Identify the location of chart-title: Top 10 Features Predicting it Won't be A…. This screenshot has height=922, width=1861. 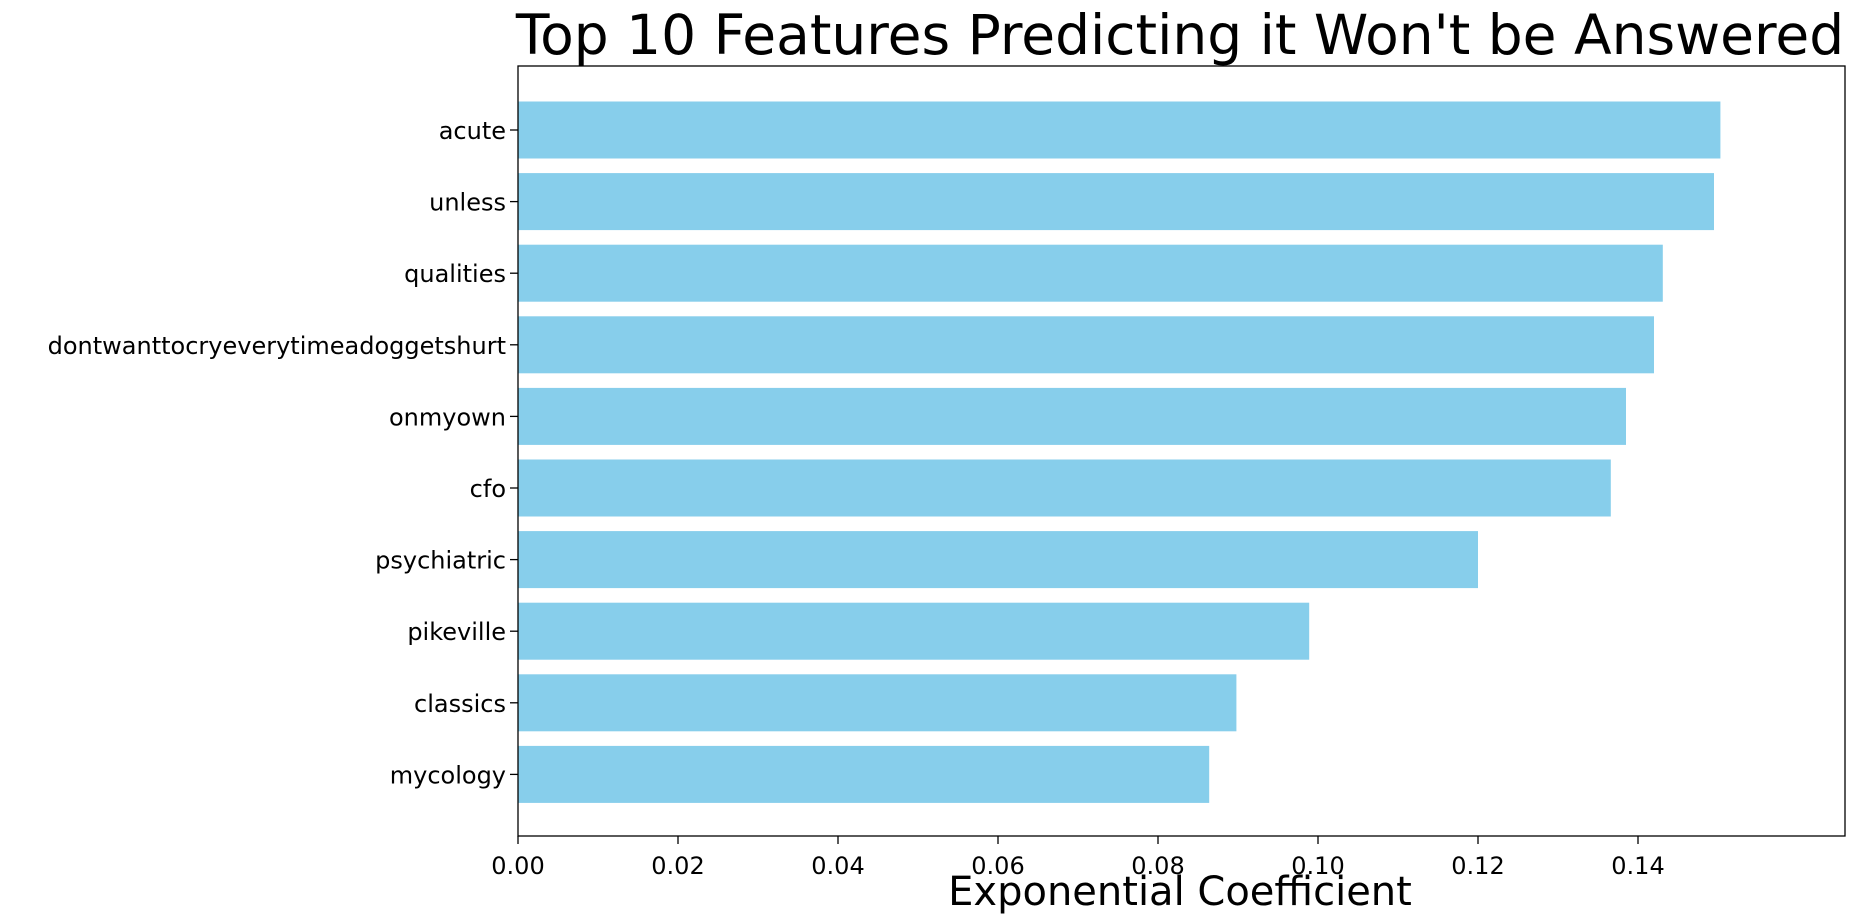
(1179, 35).